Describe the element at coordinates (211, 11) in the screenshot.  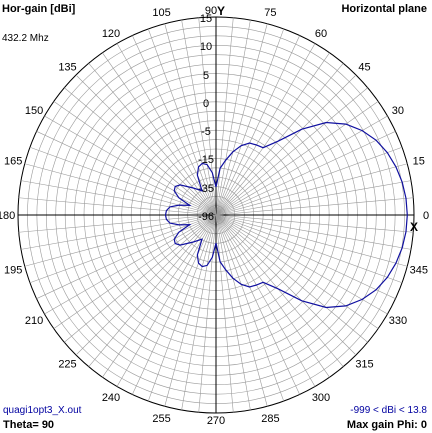
I see `angle-label: 90` at that location.